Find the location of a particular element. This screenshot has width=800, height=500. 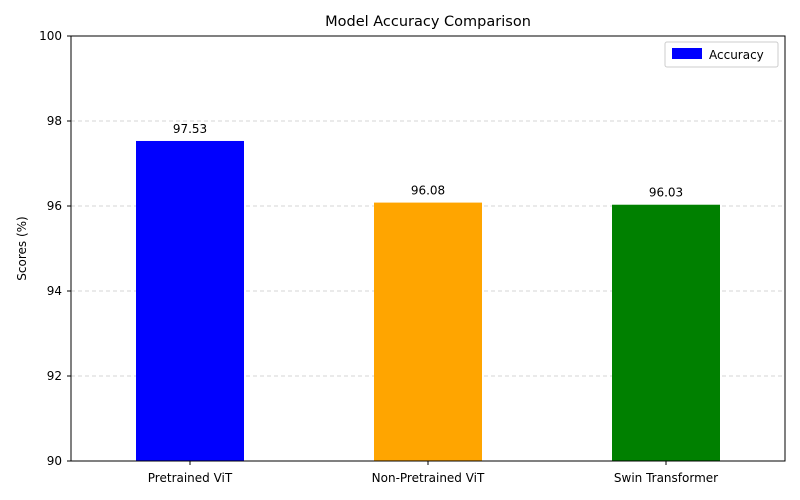

y-tick-label: 94 is located at coordinates (54, 291).